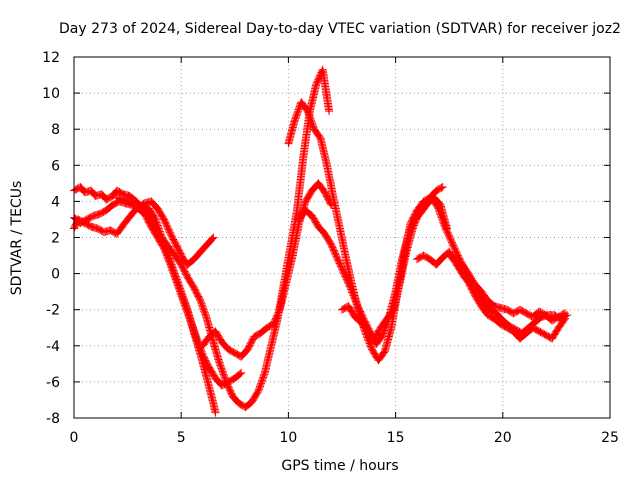 The width and height of the screenshot is (640, 485). Describe the element at coordinates (51, 94) in the screenshot. I see `y-tick-label: 10` at that location.